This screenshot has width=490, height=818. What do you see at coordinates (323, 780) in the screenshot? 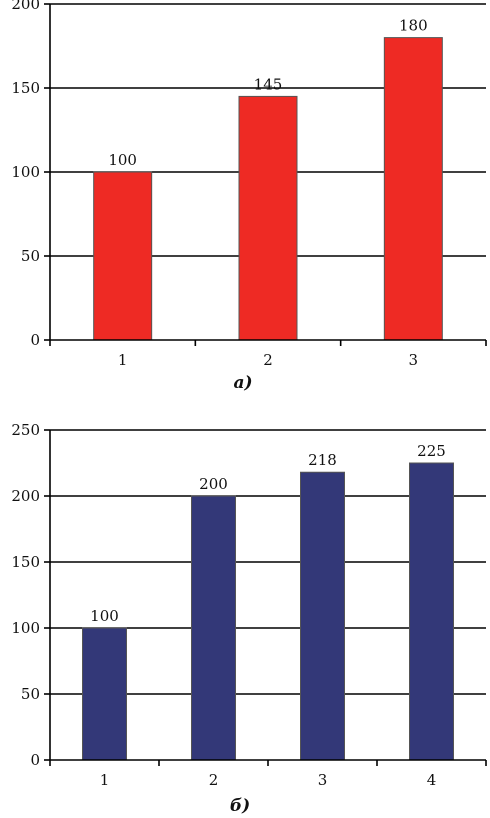
I see `chart-b-xtick-label: 3` at bounding box center [323, 780].